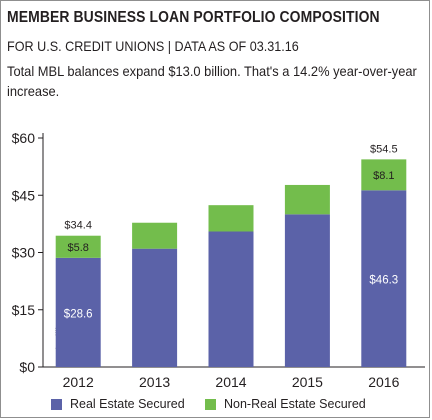 This screenshot has height=420, width=432. Describe the element at coordinates (78, 382) in the screenshot. I see `x-tick-label: 2012` at that location.